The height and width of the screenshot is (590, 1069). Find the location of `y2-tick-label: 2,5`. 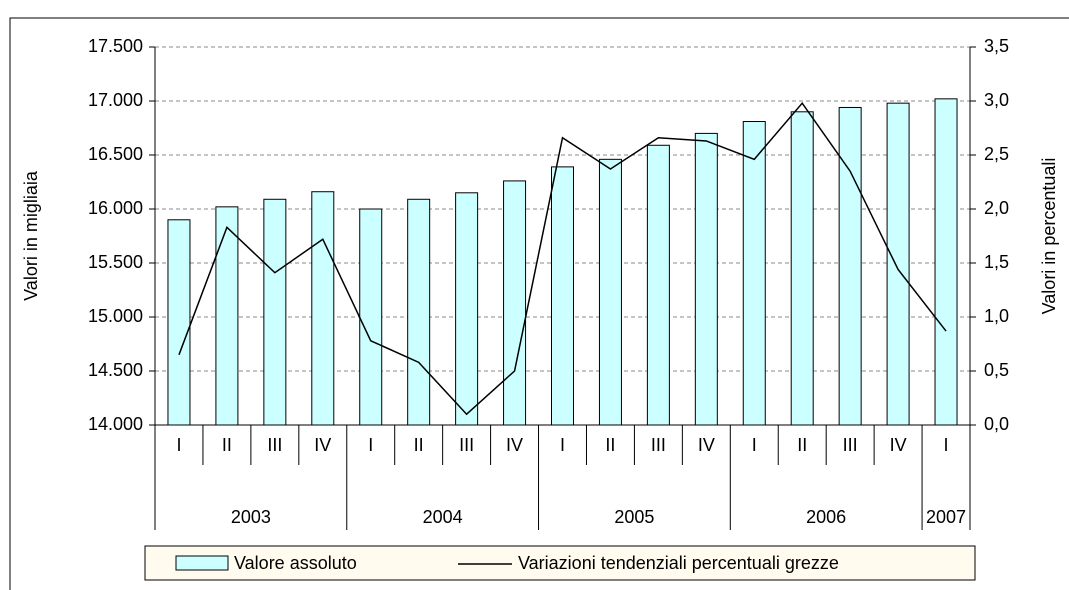

y2-tick-label: 2,5 is located at coordinates (996, 154).